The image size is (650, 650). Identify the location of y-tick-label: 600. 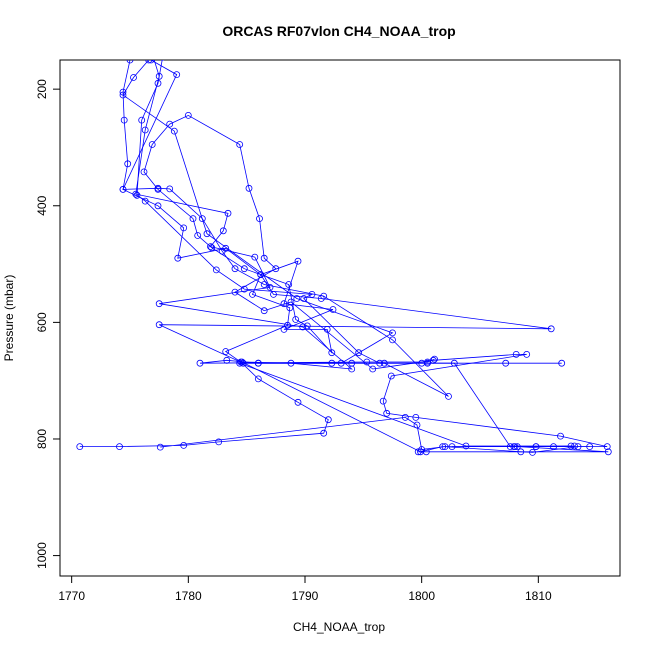
(42, 322).